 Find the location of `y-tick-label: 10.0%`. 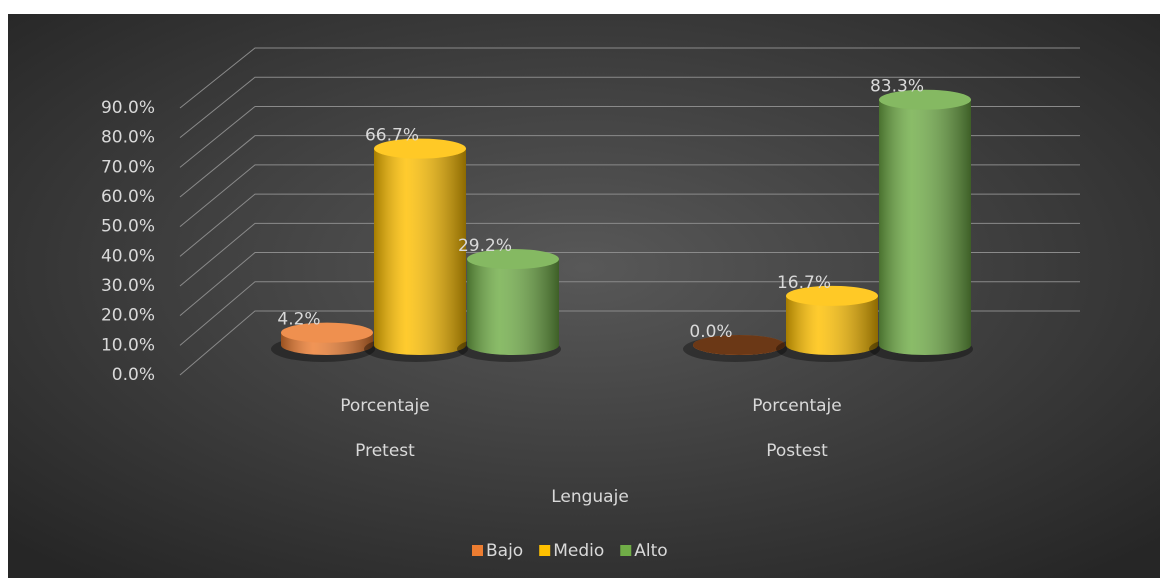

y-tick-label: 10.0% is located at coordinates (128, 345).